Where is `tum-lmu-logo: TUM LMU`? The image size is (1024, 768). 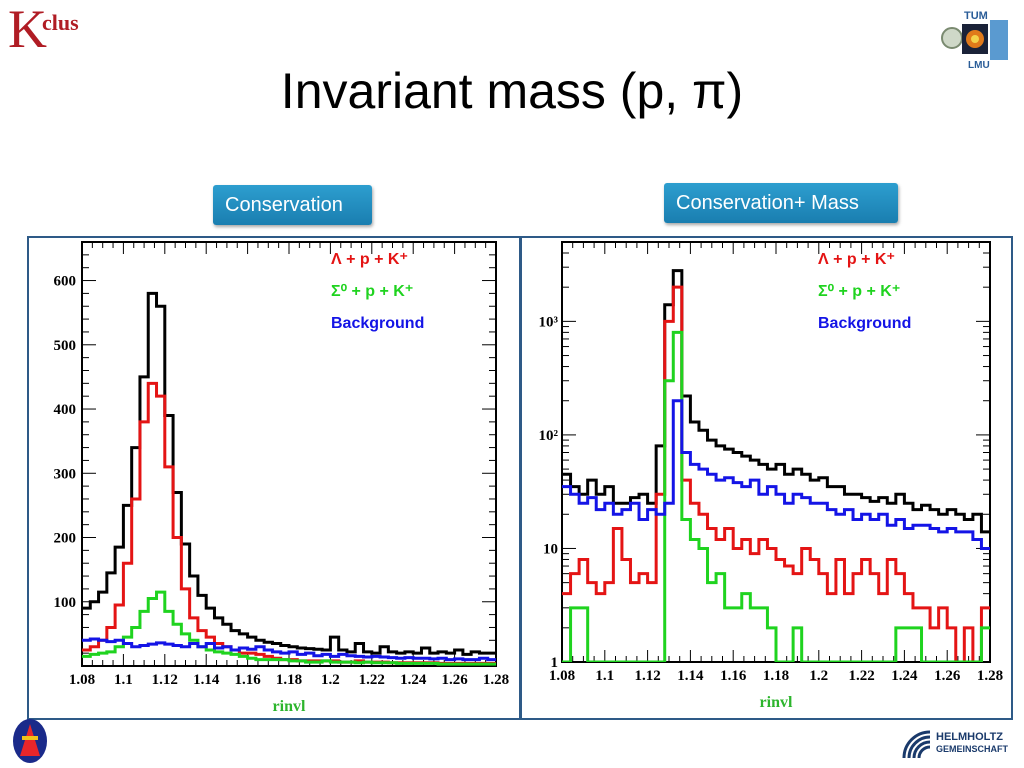
tum-lmu-logo: TUM LMU is located at coordinates (974, 40).